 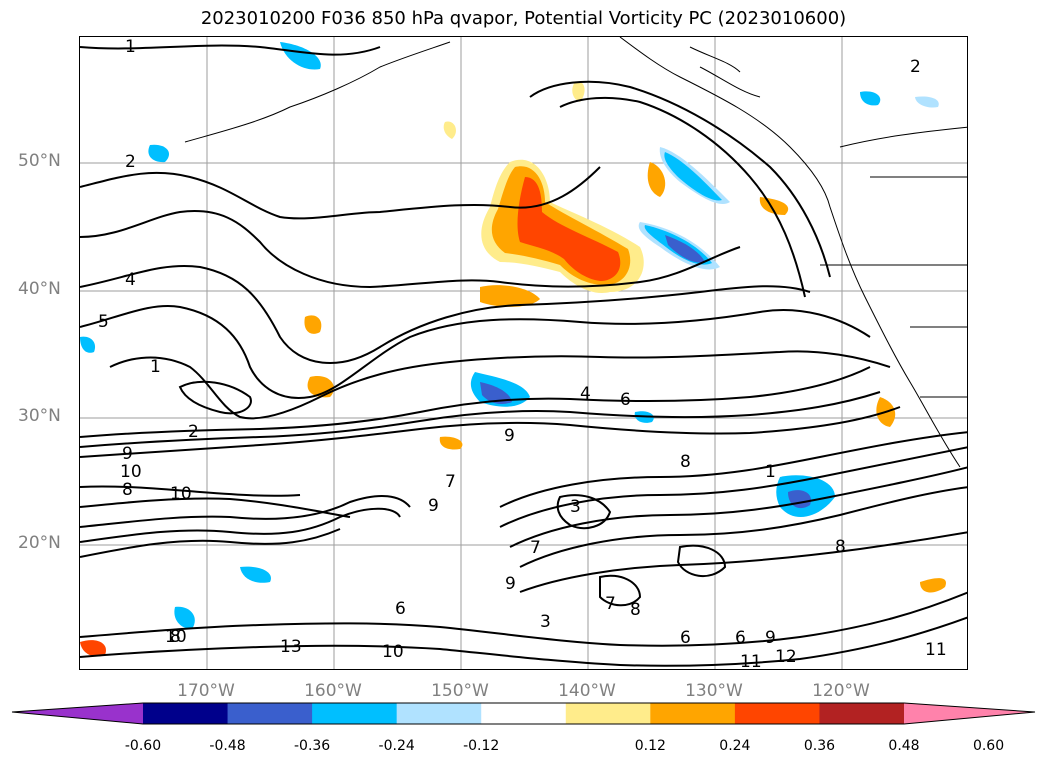 What do you see at coordinates (481, 746) in the screenshot?
I see `colorbar-tick-label: -0.12` at bounding box center [481, 746].